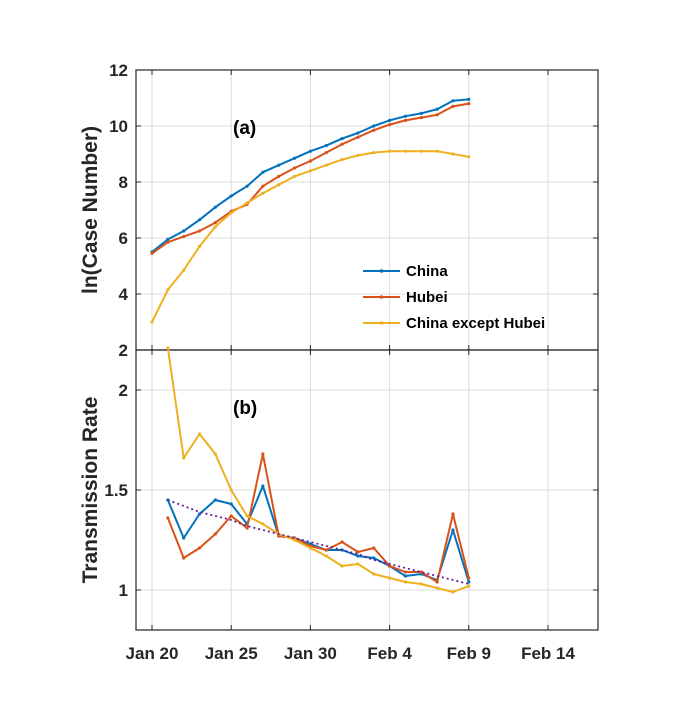 The height and width of the screenshot is (701, 679). Describe the element at coordinates (469, 653) in the screenshot. I see `x-tick-label: Feb 9` at that location.